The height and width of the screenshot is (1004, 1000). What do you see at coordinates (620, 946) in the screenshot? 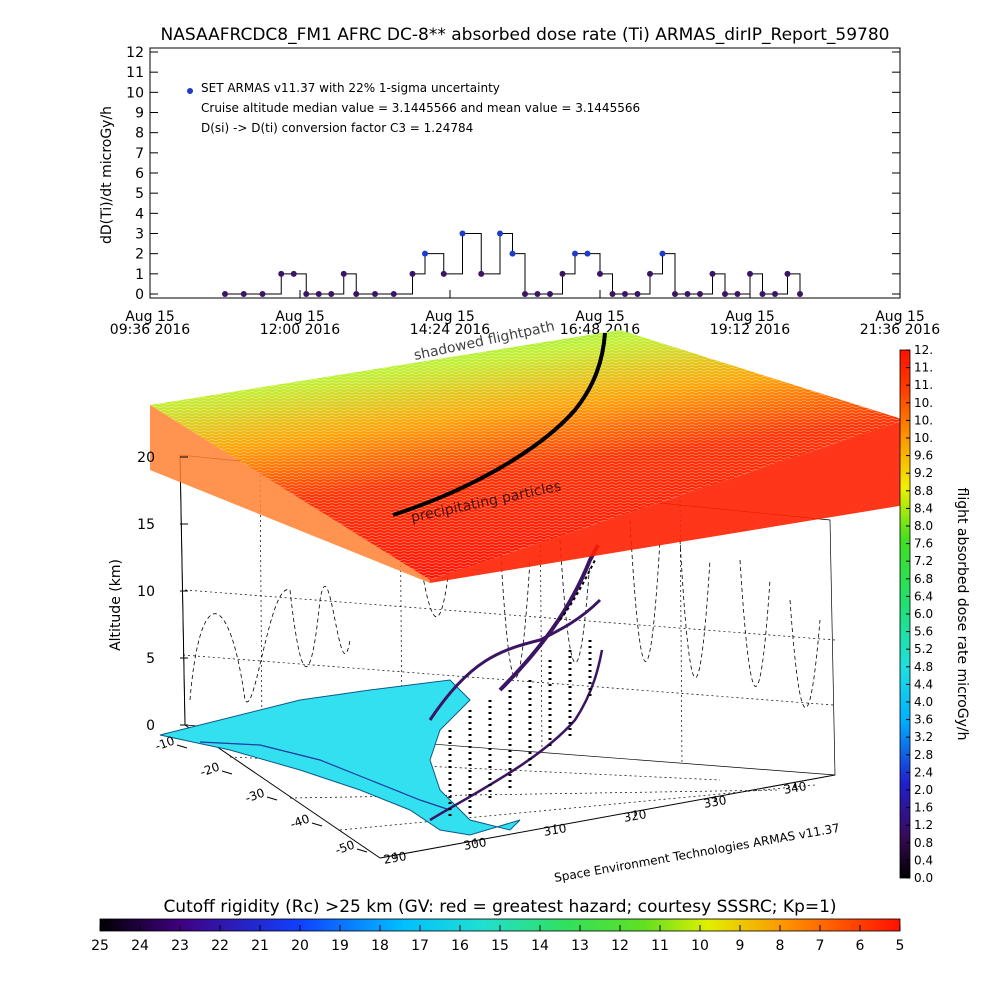
I see `rigidity-colorbar-tick-label: 12` at bounding box center [620, 946].